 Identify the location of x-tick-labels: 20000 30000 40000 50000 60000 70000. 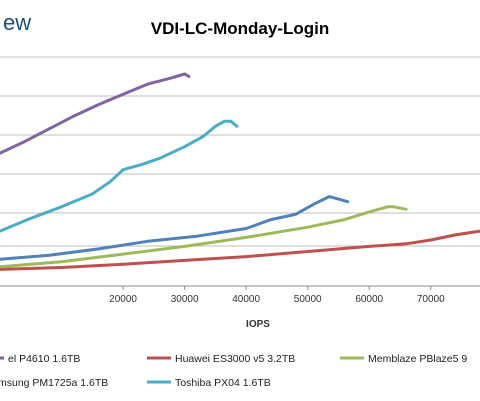
(277, 295).